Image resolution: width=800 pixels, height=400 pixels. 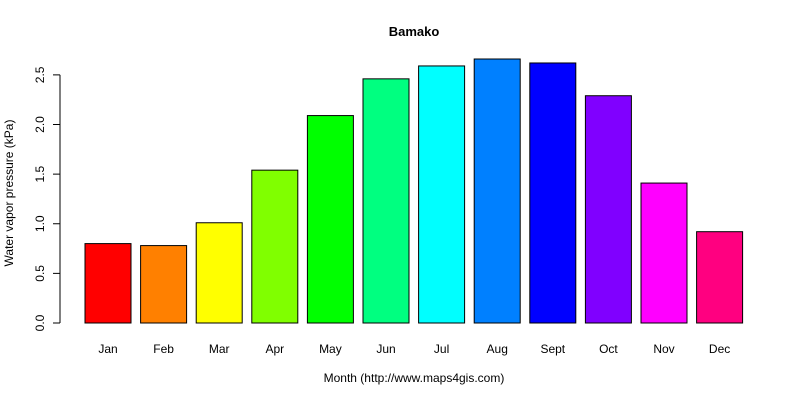 What do you see at coordinates (40, 273) in the screenshot?
I see `y-tick-label: 0.5` at bounding box center [40, 273].